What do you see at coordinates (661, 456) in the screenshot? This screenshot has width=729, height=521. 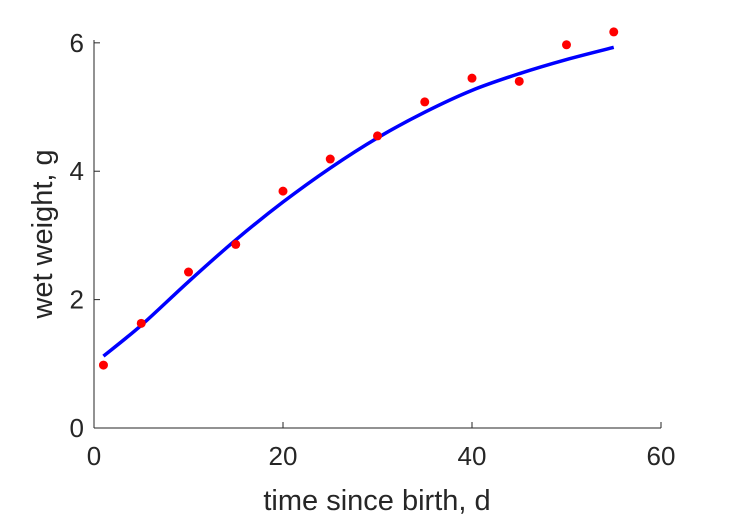 I see `x-tick-label: 60` at bounding box center [661, 456].